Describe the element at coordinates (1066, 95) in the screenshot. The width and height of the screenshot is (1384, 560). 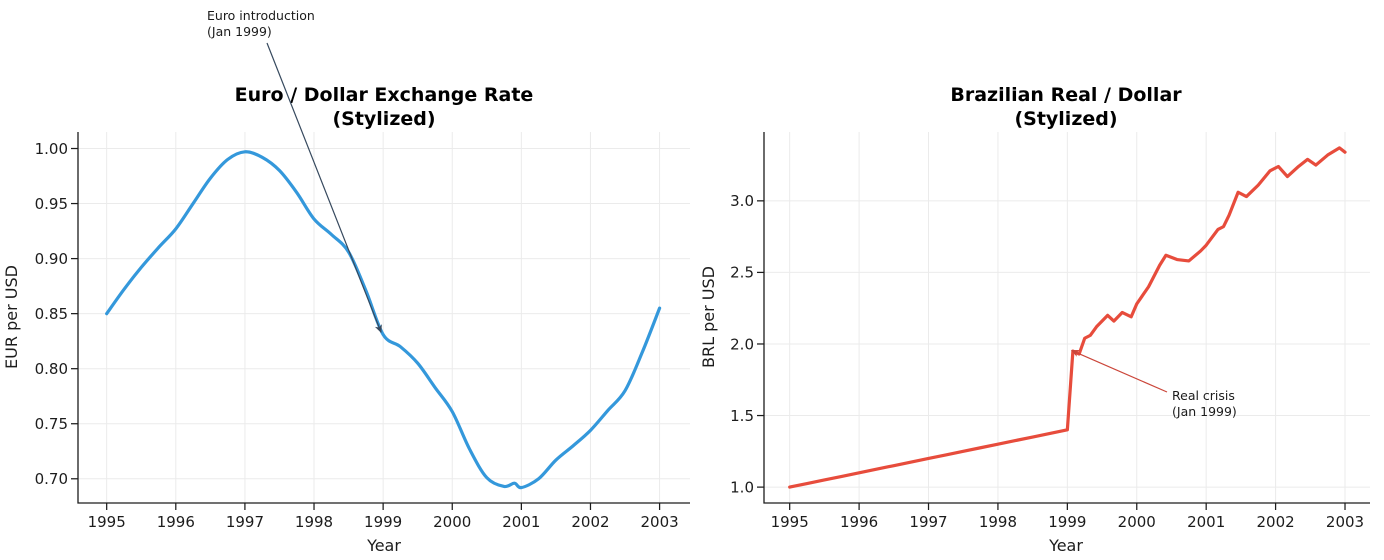
I see `chart-title: Brazilian Real / Dollar` at that location.